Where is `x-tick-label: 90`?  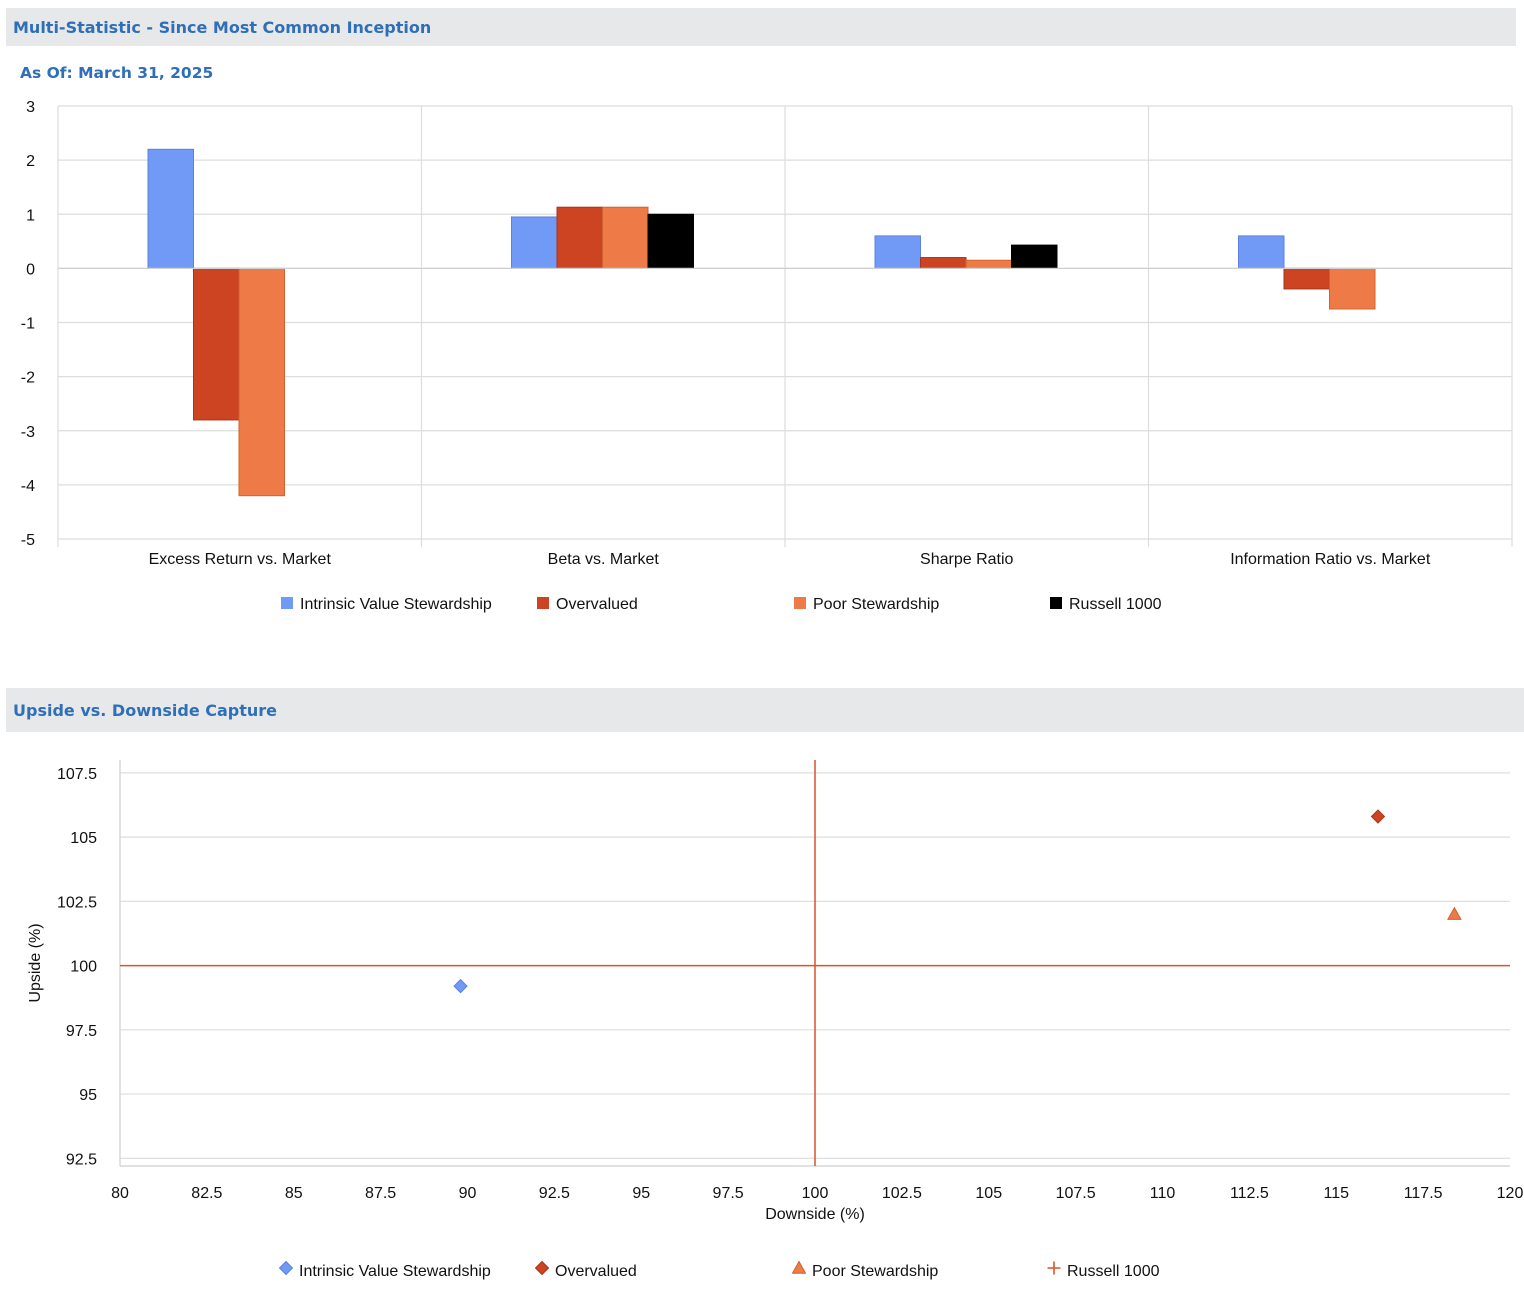
x-tick-label: 90 is located at coordinates (468, 1193).